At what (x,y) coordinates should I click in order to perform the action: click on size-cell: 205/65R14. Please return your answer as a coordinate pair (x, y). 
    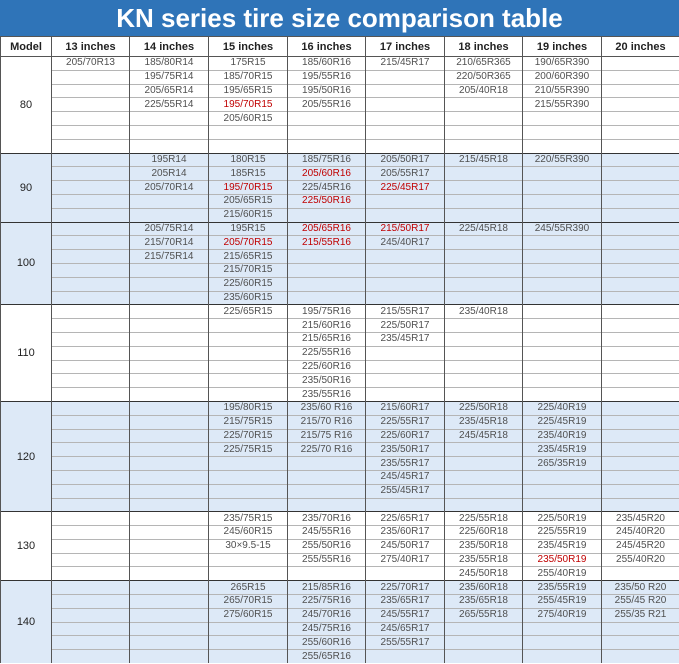
    Looking at the image, I should click on (169, 90).